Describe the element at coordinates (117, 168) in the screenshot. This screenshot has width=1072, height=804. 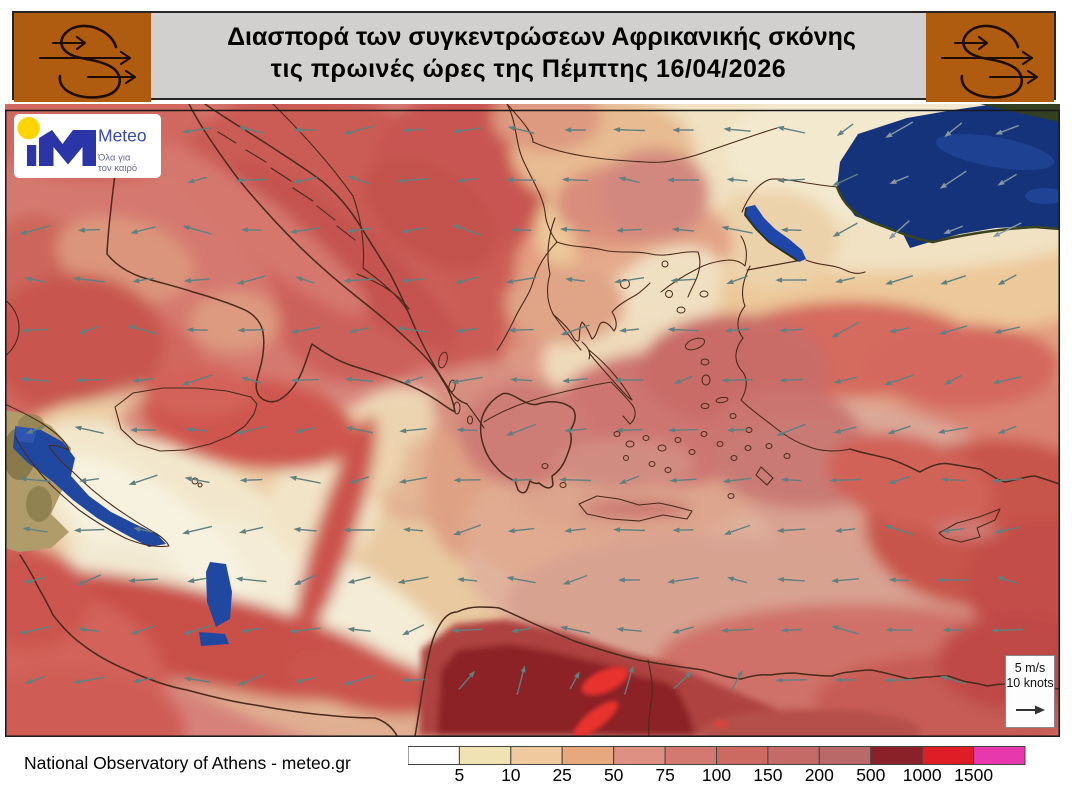
I see `svg-text: τον καιρό` at that location.